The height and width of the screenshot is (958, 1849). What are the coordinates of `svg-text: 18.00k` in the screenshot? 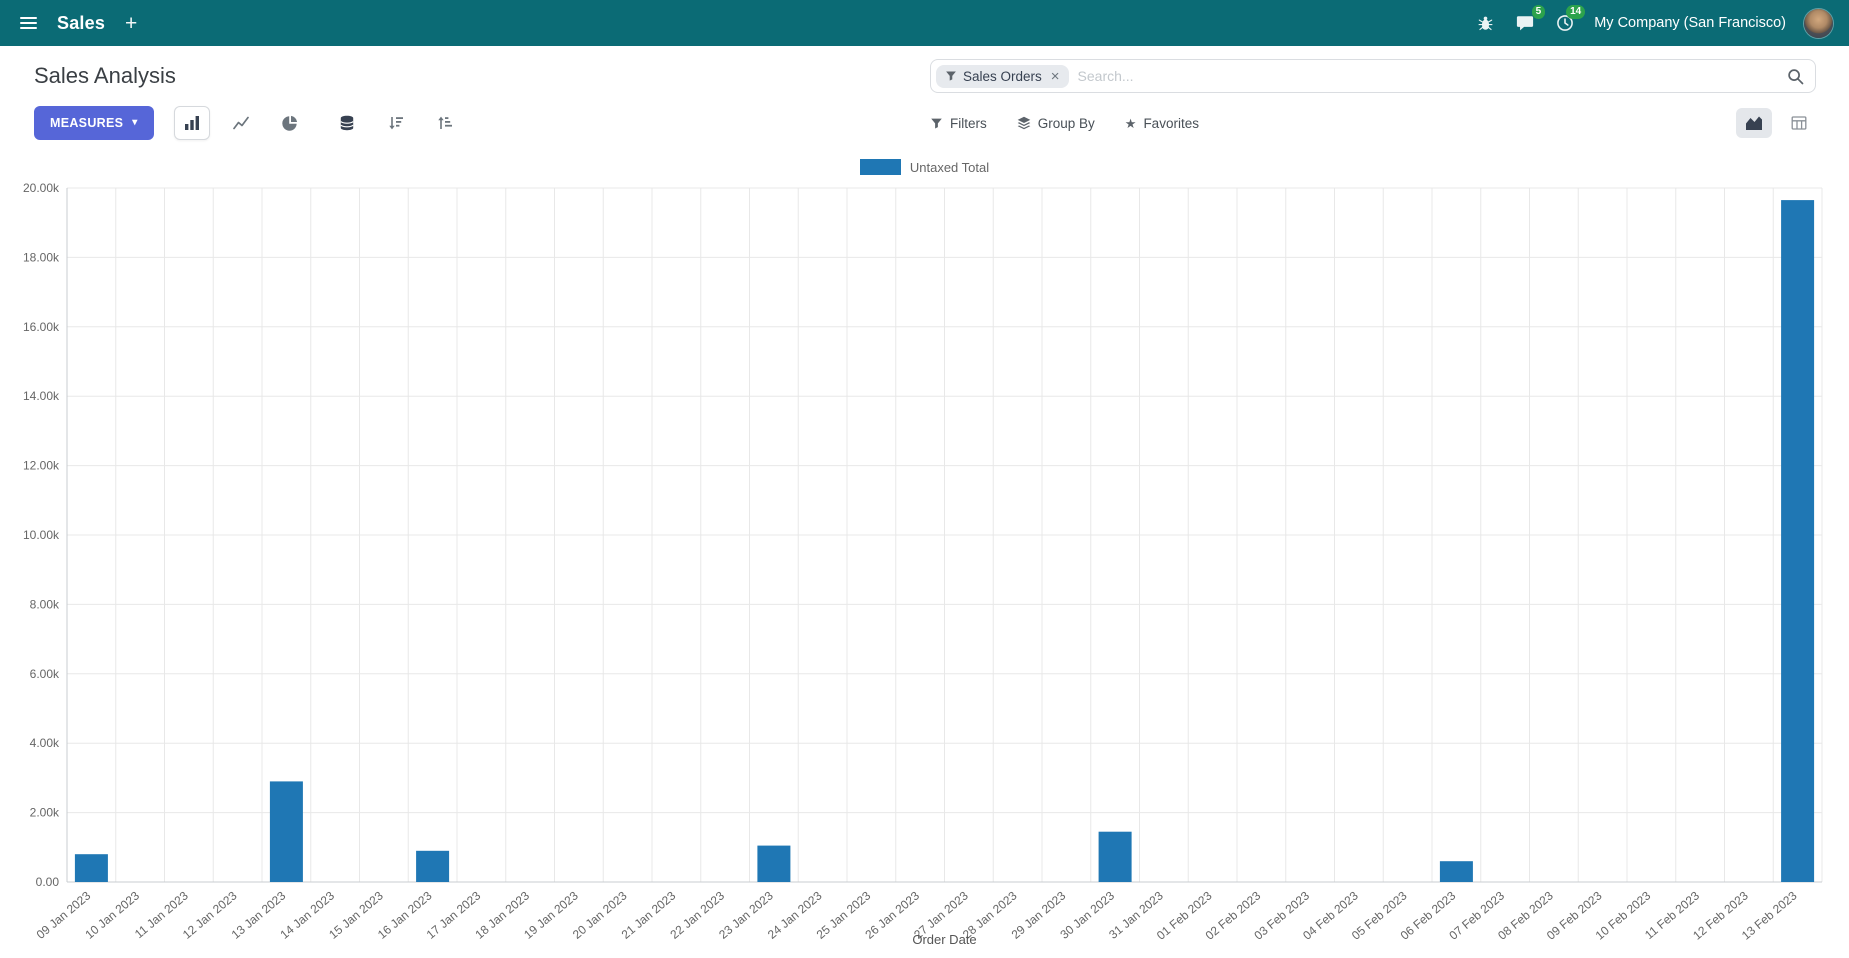 It's located at (41, 257).